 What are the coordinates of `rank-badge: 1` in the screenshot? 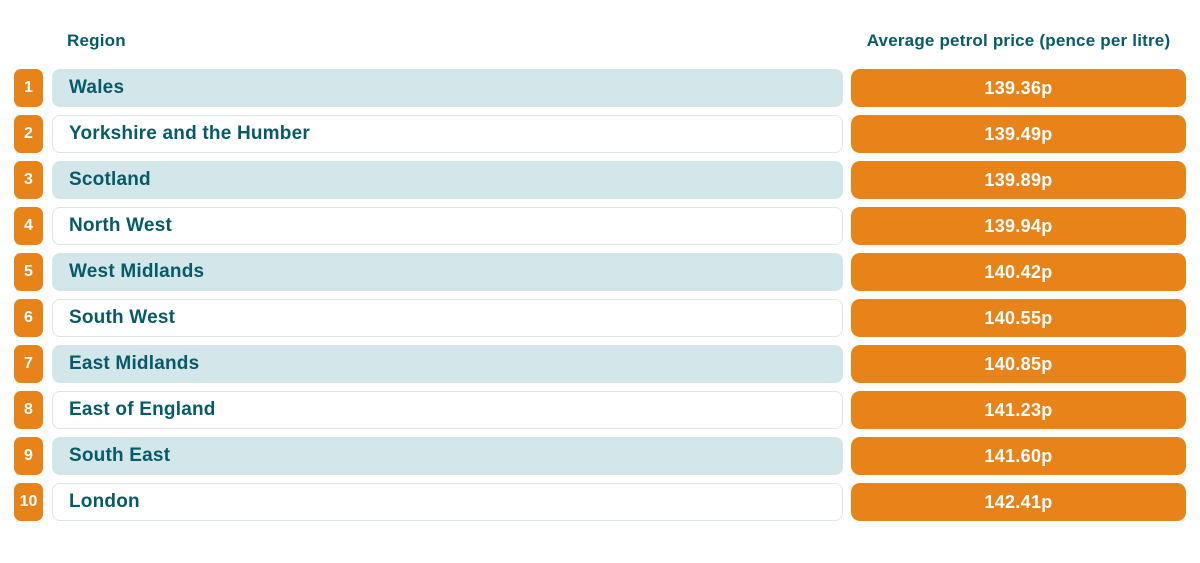 It's located at (28, 88).